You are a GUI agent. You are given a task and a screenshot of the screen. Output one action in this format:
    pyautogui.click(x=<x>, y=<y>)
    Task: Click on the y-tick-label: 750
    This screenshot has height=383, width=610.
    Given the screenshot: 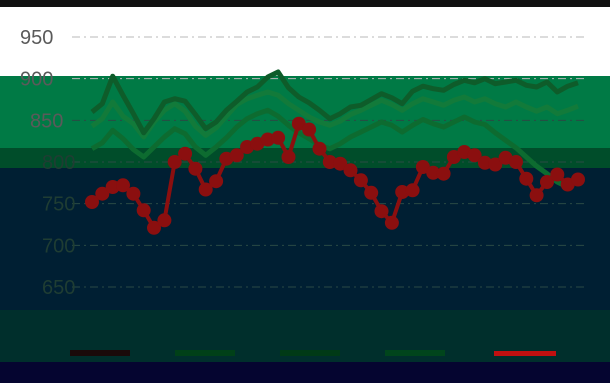 What is the action you would take?
    pyautogui.click(x=58, y=205)
    